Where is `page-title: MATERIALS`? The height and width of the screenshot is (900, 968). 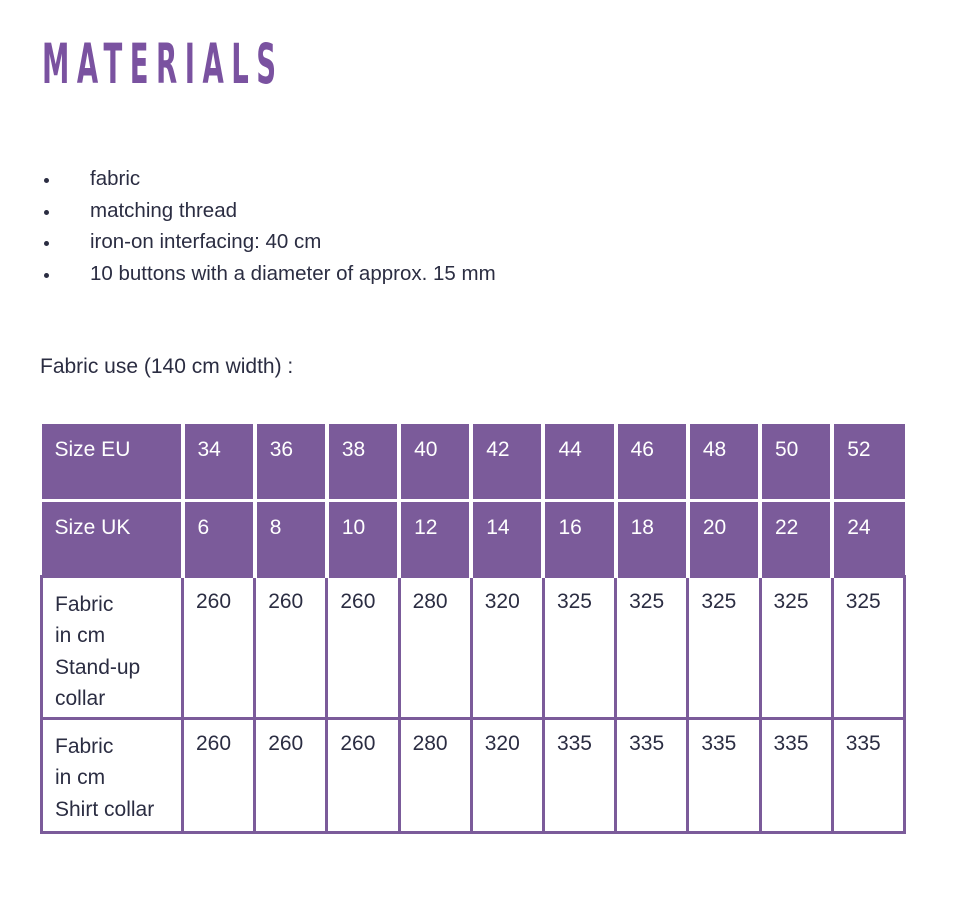
page-title: MATERIALS is located at coordinates (163, 64).